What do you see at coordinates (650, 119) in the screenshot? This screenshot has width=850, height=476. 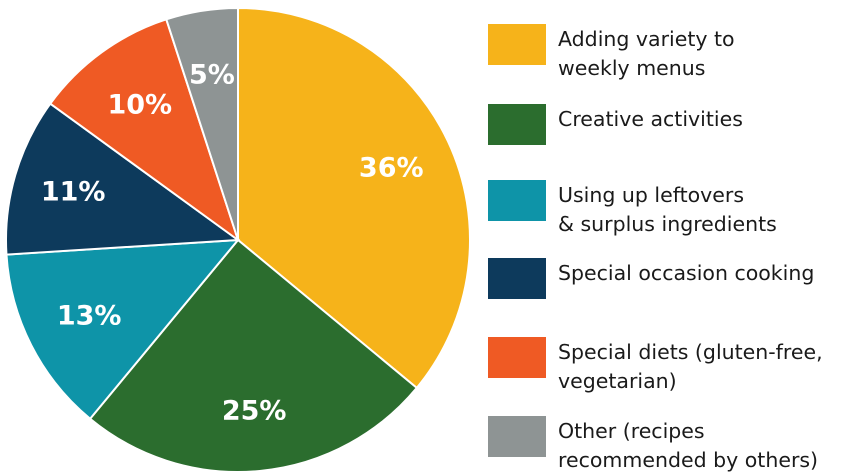 I see `legend-label: Creative activities` at bounding box center [650, 119].